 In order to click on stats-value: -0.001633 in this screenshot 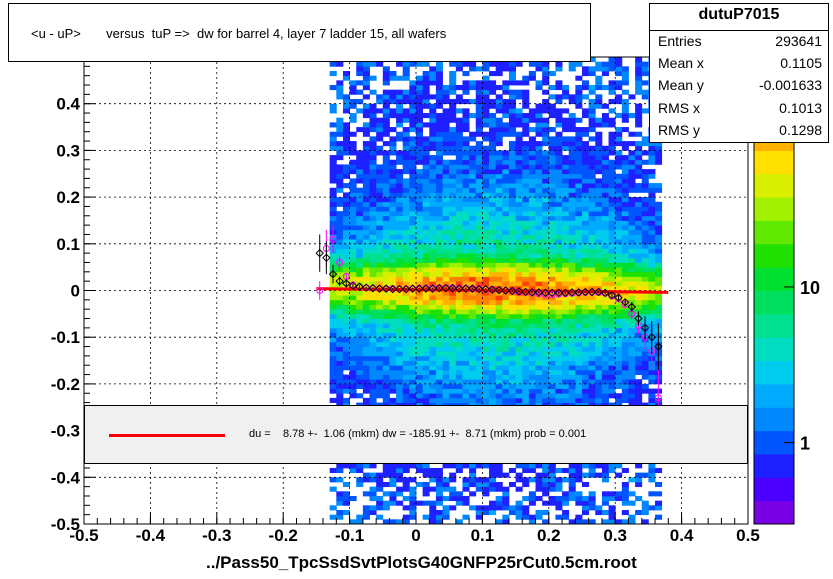, I will do `click(790, 85)`.